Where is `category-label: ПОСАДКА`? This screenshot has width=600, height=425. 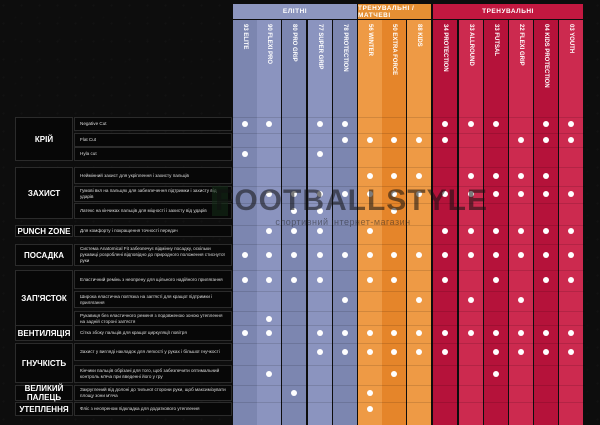
category-label: ПОСАДКА is located at coordinates (44, 255).